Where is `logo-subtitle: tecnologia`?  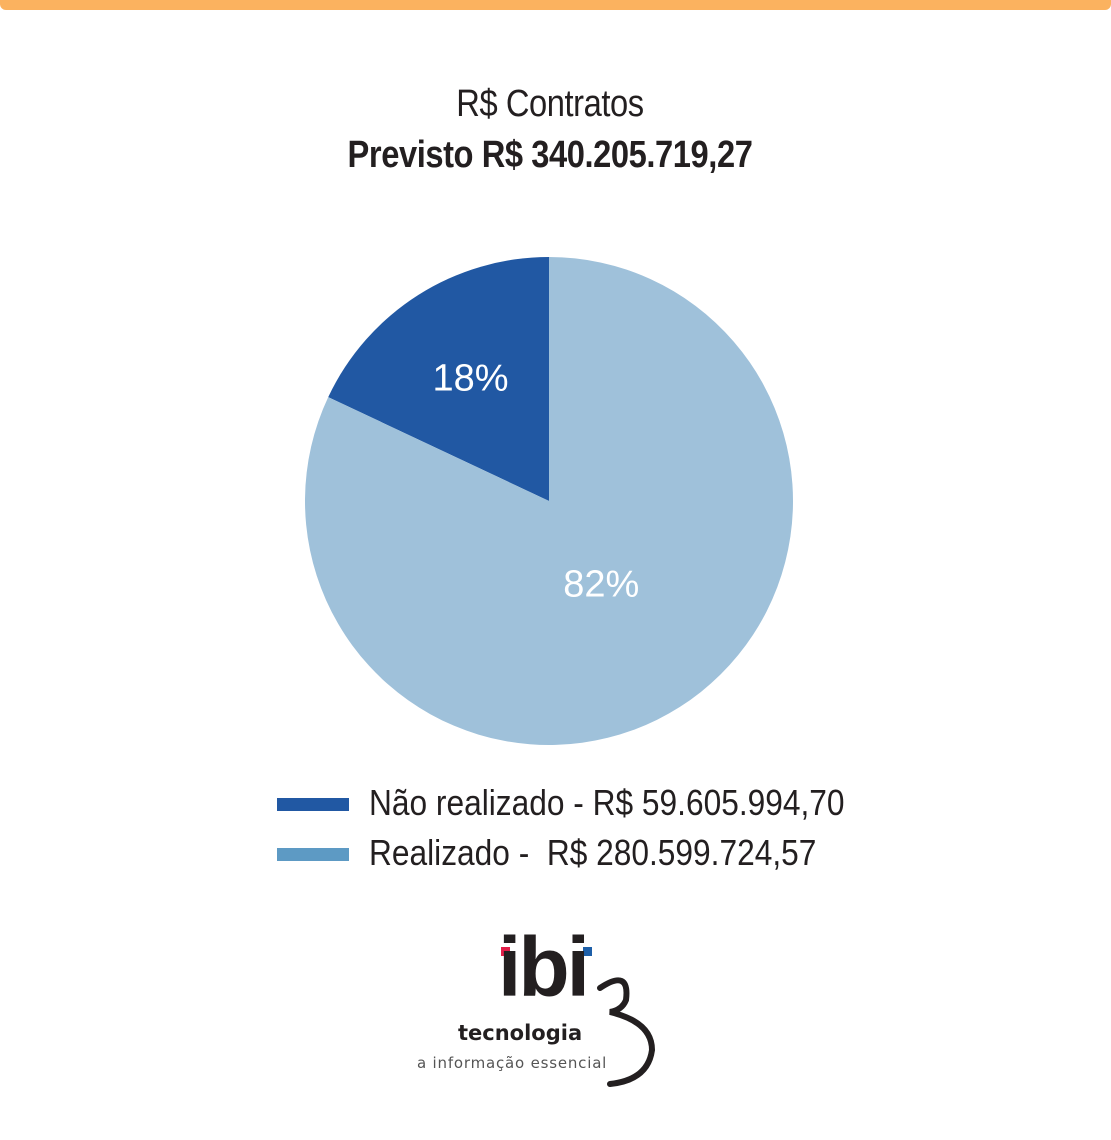 logo-subtitle: tecnologia is located at coordinates (520, 1033).